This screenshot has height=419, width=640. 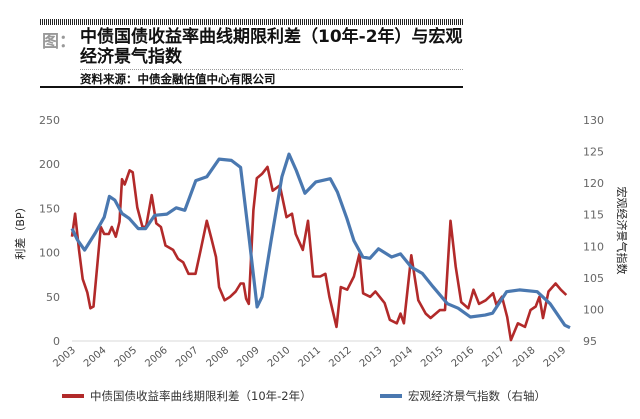 I want to click on x-tick-label: 2004, so click(x=95, y=357).